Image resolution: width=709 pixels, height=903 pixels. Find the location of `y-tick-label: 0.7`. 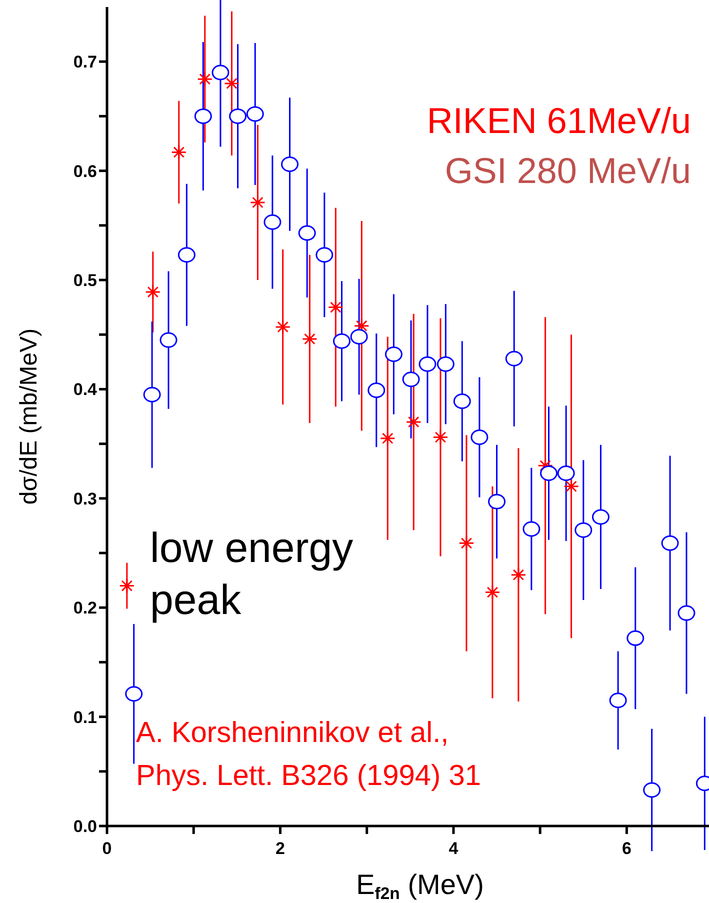

y-tick-label: 0.7 is located at coordinates (85, 62).